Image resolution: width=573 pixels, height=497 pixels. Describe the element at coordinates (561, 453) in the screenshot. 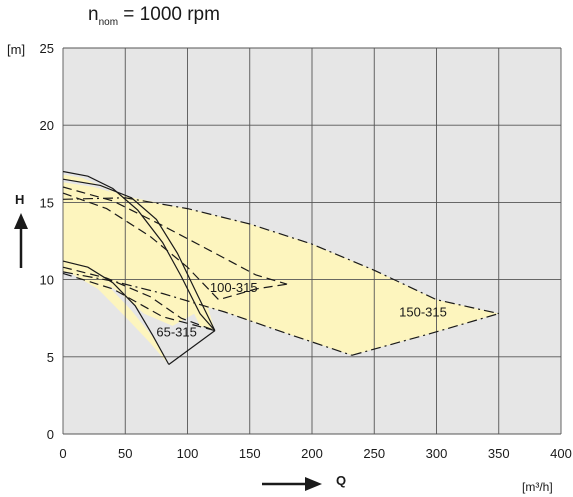

I see `x-tick-label: 400` at that location.